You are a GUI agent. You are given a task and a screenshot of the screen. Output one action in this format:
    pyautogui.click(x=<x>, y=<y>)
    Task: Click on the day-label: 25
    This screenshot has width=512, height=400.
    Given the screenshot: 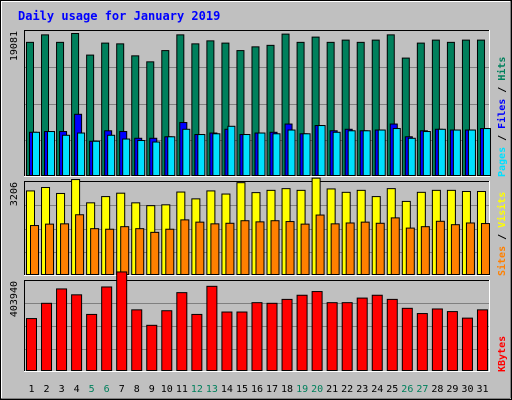 What is the action you would take?
    pyautogui.click(x=392, y=389)
    